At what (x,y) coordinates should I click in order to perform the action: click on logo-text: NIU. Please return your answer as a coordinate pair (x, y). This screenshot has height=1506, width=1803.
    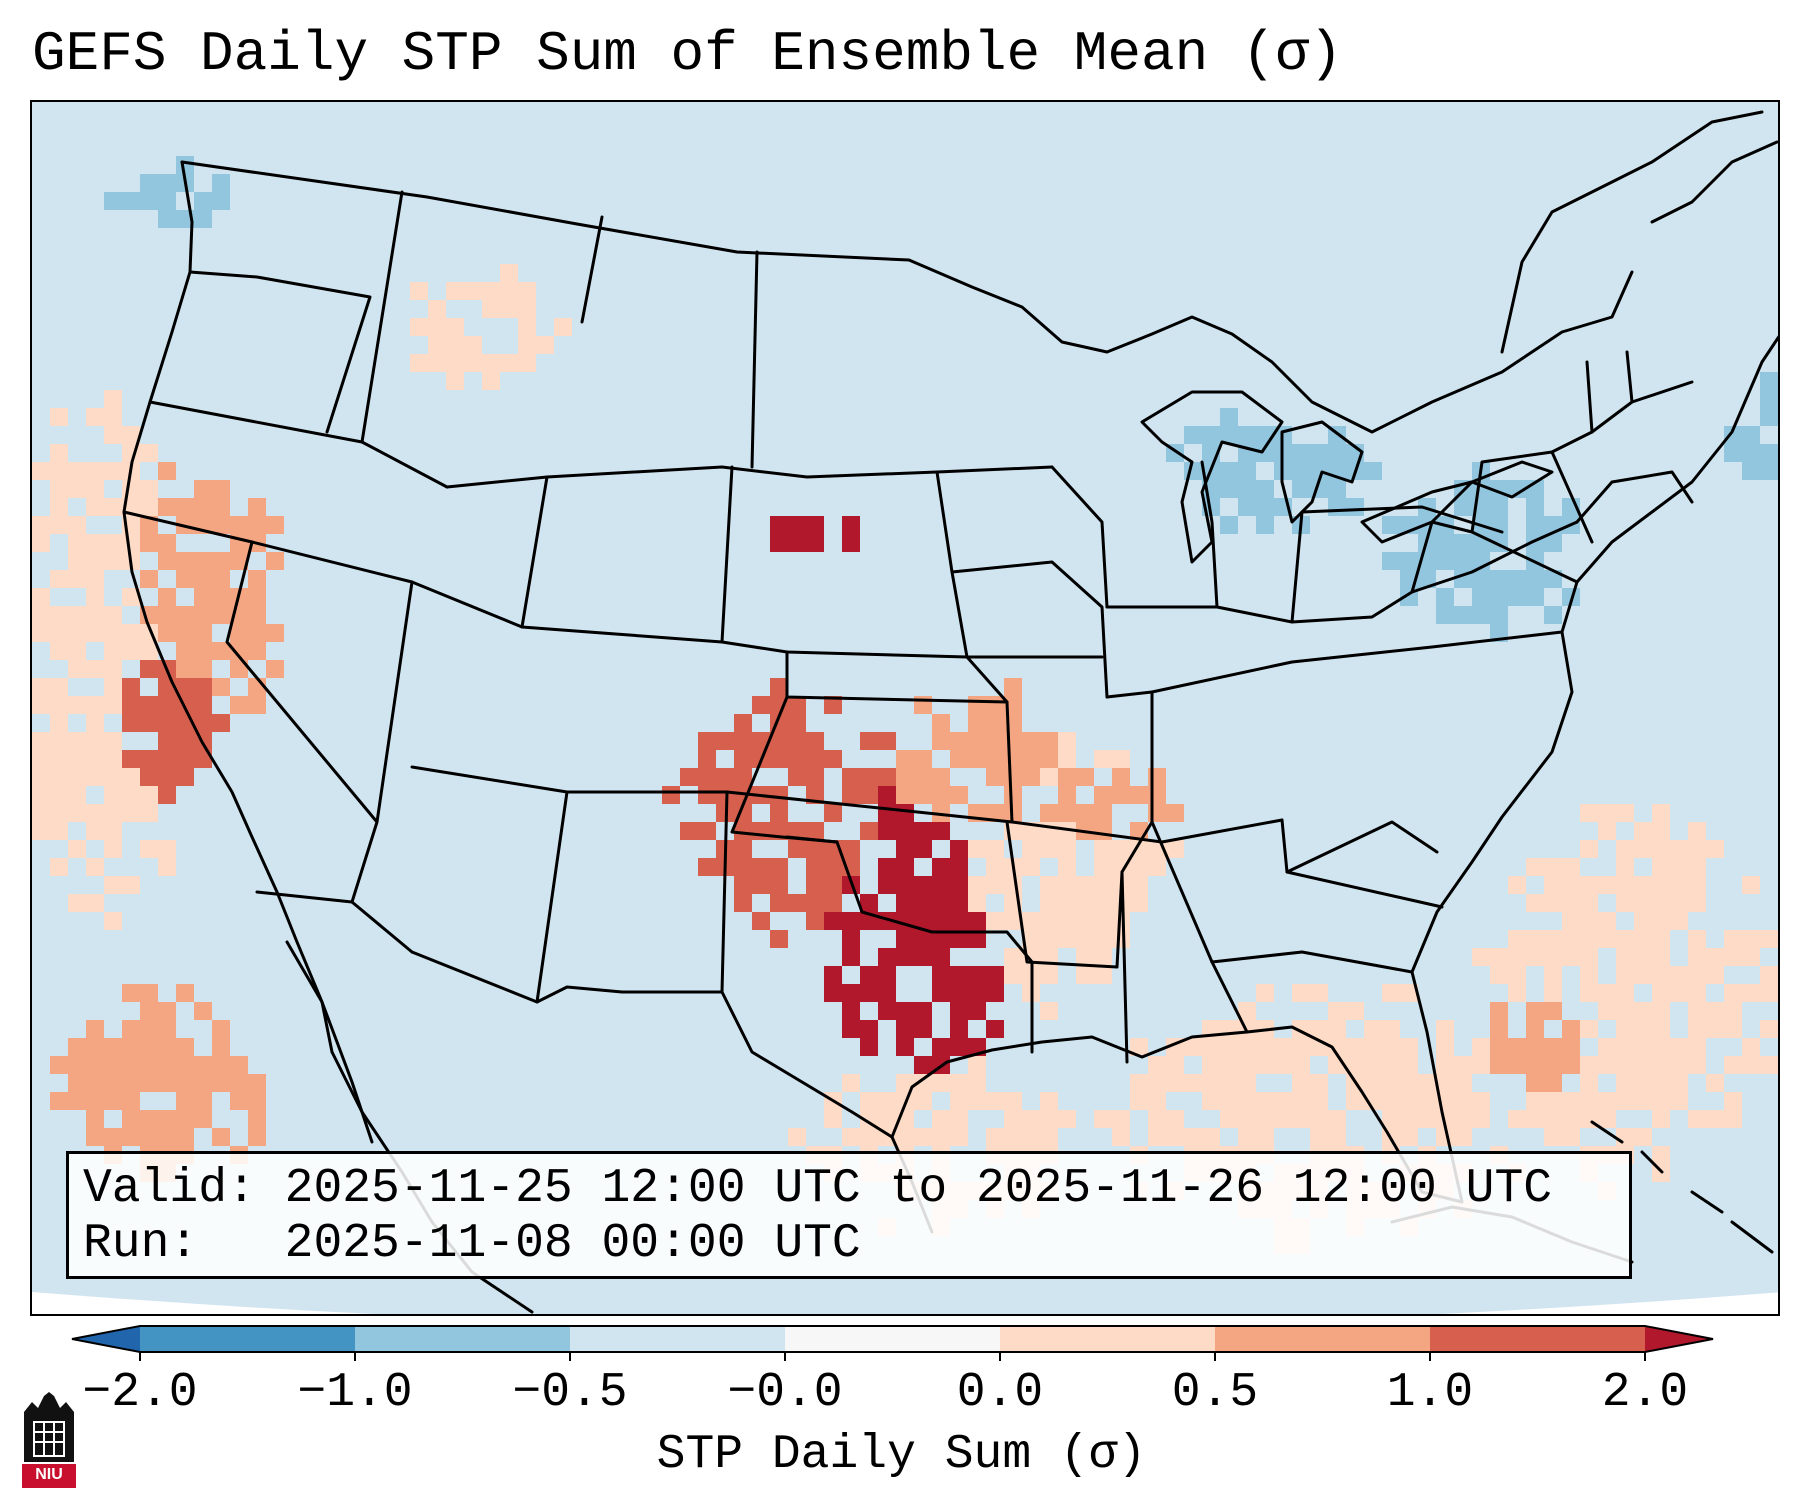
    Looking at the image, I should click on (49, 1474).